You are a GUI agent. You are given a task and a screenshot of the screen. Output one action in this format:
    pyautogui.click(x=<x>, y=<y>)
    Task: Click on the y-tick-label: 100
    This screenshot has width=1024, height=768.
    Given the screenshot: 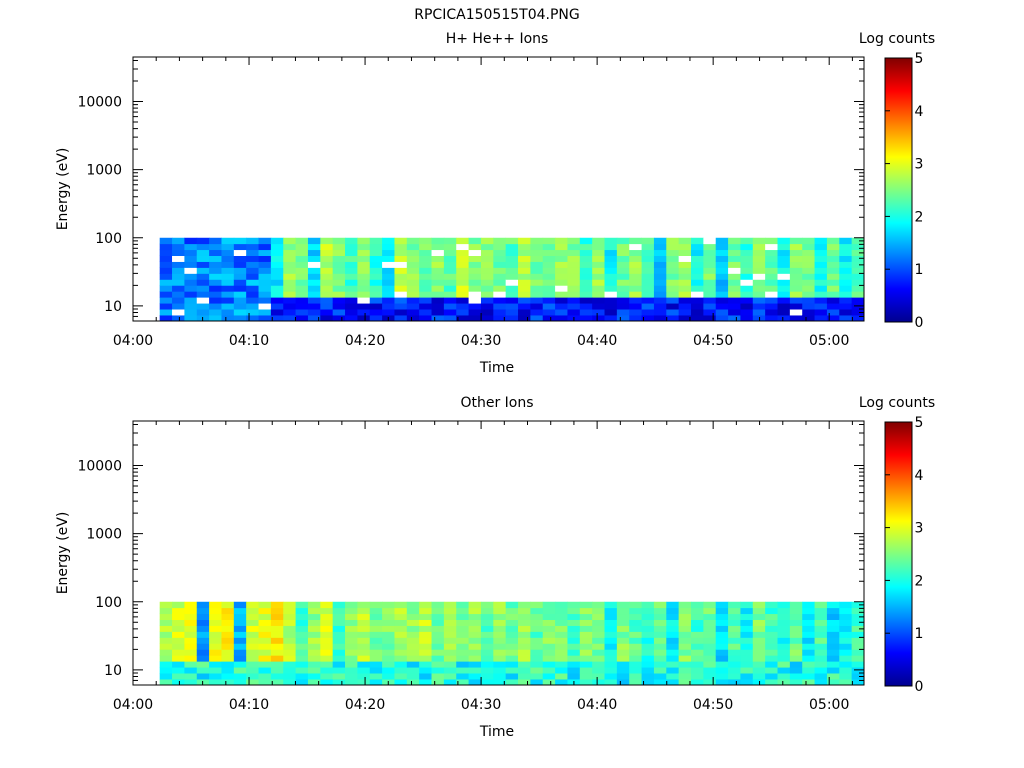 What is the action you would take?
    pyautogui.click(x=108, y=239)
    